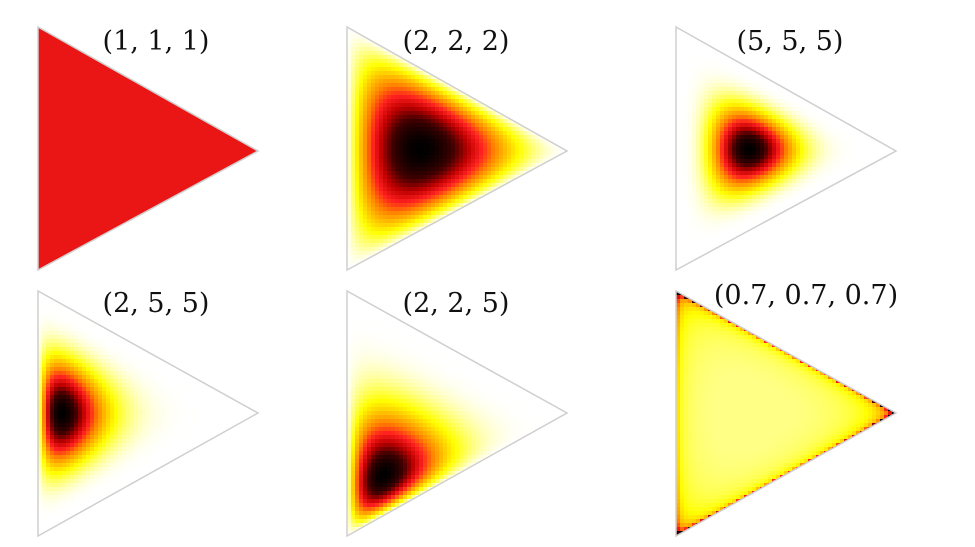  What do you see at coordinates (456, 41) in the screenshot?
I see `panel-title: (2, 2, 2)` at bounding box center [456, 41].